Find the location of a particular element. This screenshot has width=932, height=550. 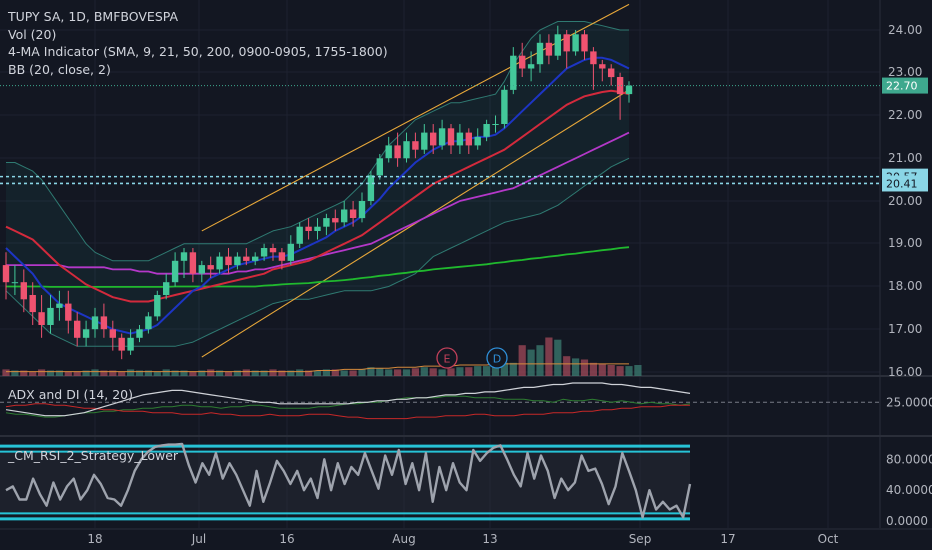

price-axis-label: 20.00 is located at coordinates (905, 201).